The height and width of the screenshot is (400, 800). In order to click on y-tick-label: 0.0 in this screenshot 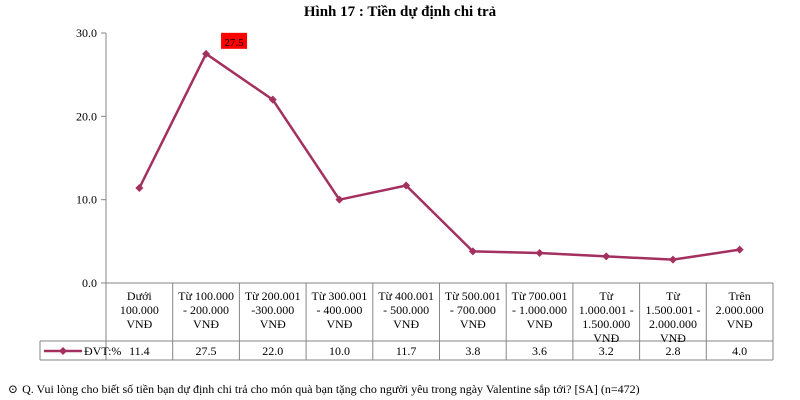, I will do `click(89, 283)`.